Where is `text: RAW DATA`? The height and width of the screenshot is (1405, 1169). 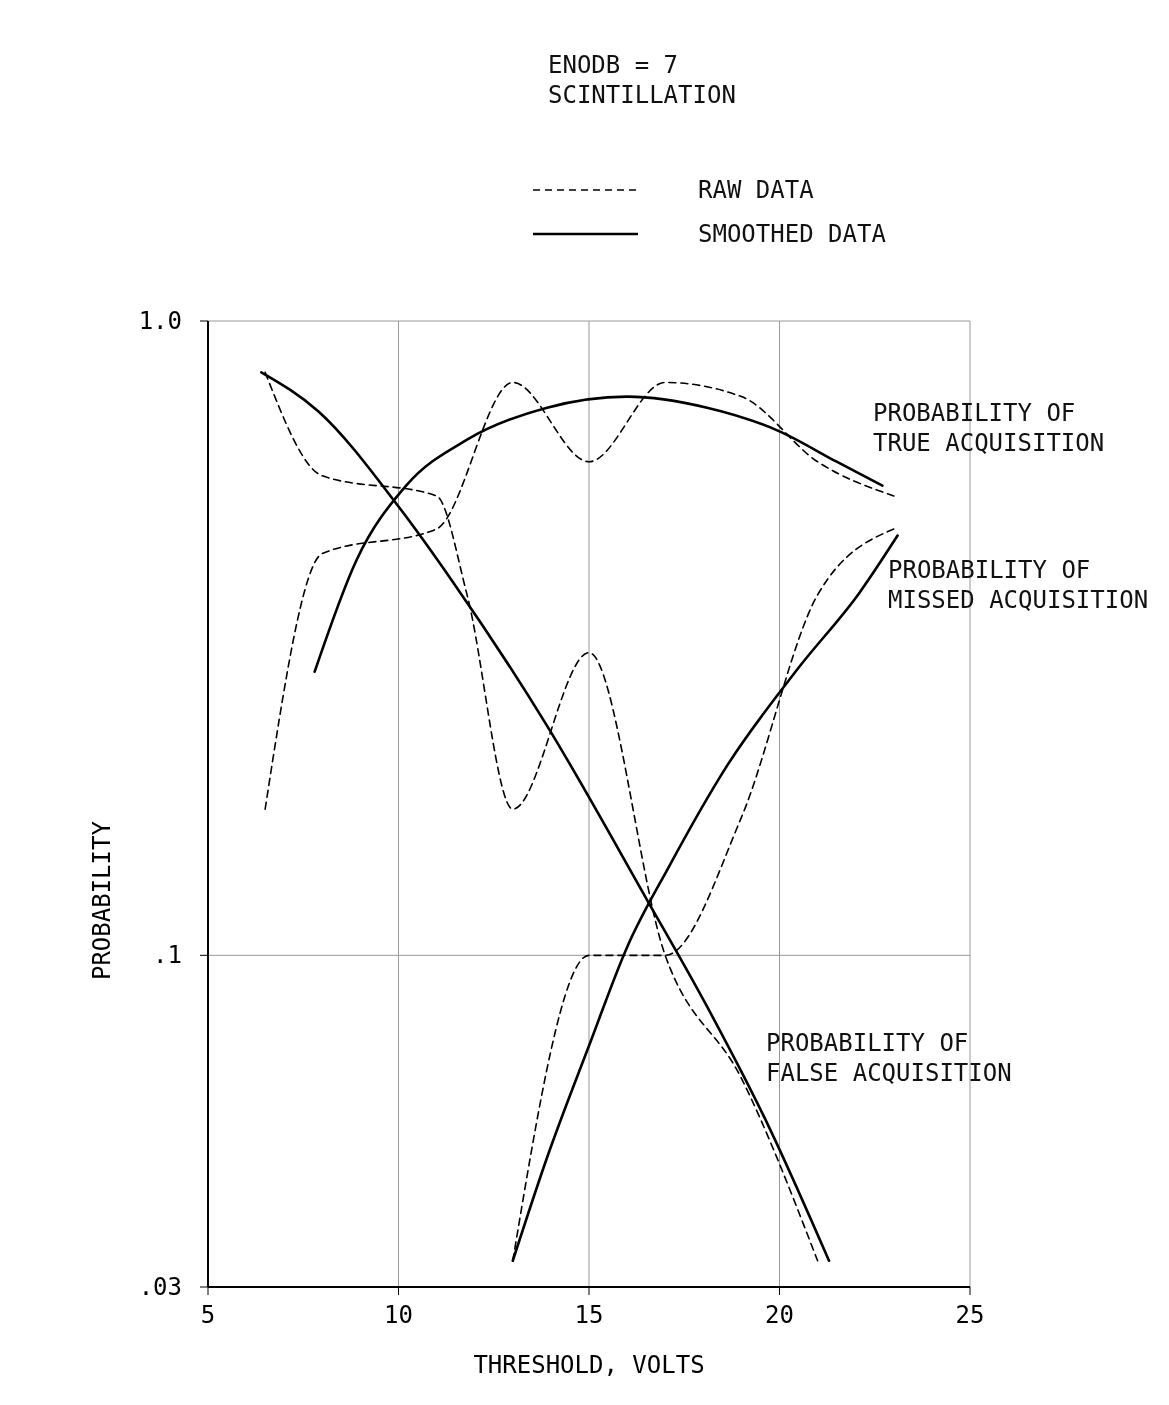
text: RAW DATA is located at coordinates (756, 190).